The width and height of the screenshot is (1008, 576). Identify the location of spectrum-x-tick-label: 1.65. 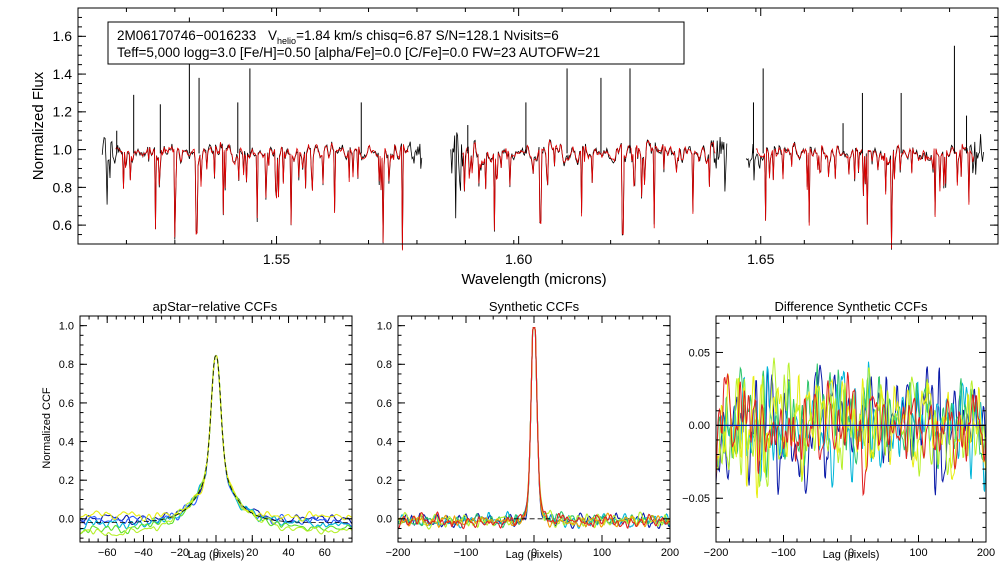
(760, 259).